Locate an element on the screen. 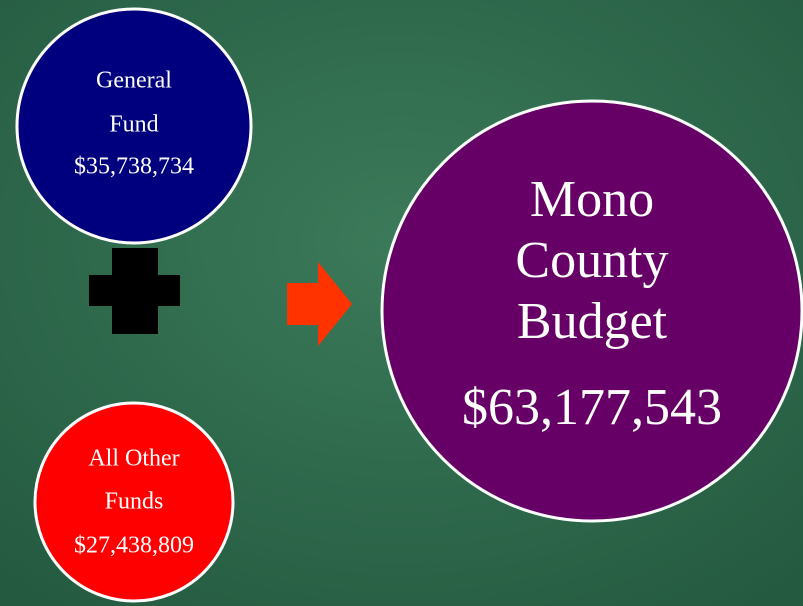  node-label: Funds is located at coordinates (134, 502).